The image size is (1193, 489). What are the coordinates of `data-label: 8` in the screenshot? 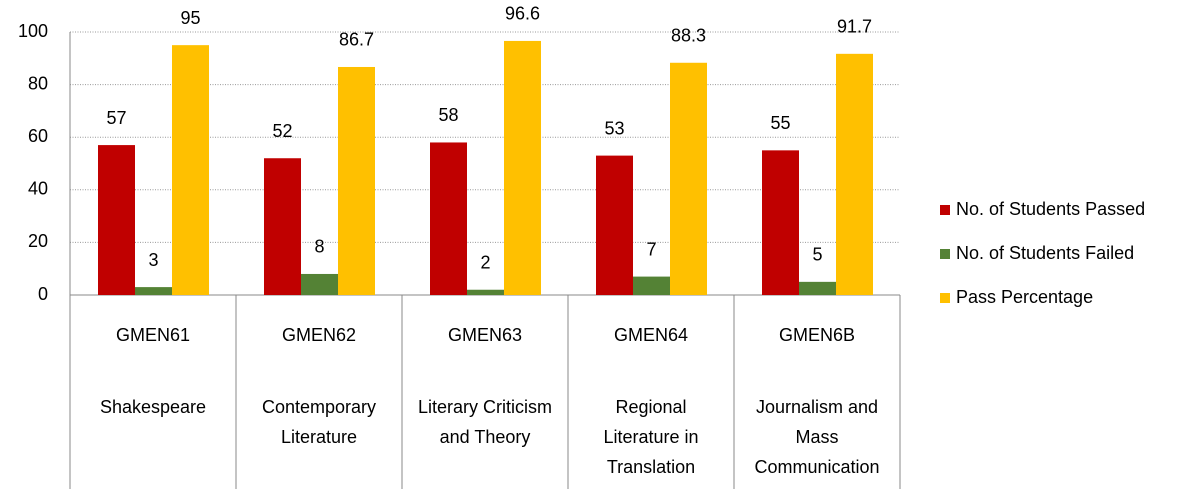 It's located at (319, 247).